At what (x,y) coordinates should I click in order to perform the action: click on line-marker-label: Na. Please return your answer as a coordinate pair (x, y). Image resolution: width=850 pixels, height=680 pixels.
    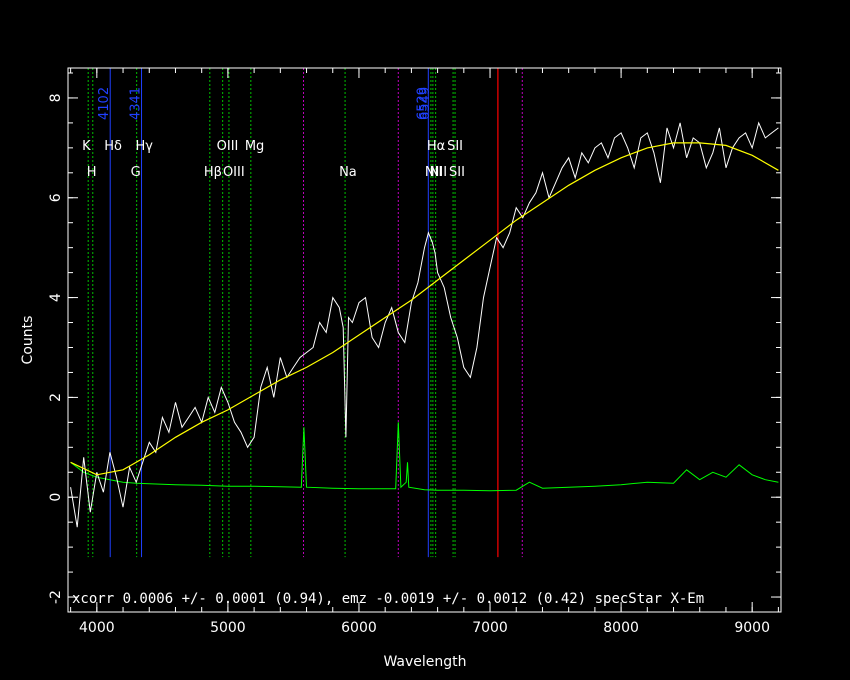
    Looking at the image, I should click on (348, 172).